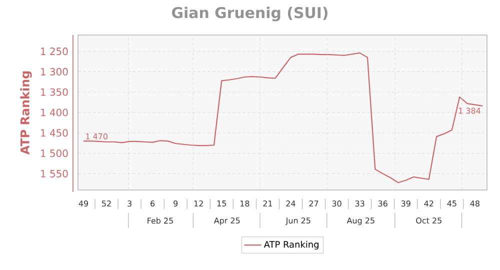 This screenshot has width=500, height=270. I want to click on y-axis-title: ATP Ranking, so click(26, 113).